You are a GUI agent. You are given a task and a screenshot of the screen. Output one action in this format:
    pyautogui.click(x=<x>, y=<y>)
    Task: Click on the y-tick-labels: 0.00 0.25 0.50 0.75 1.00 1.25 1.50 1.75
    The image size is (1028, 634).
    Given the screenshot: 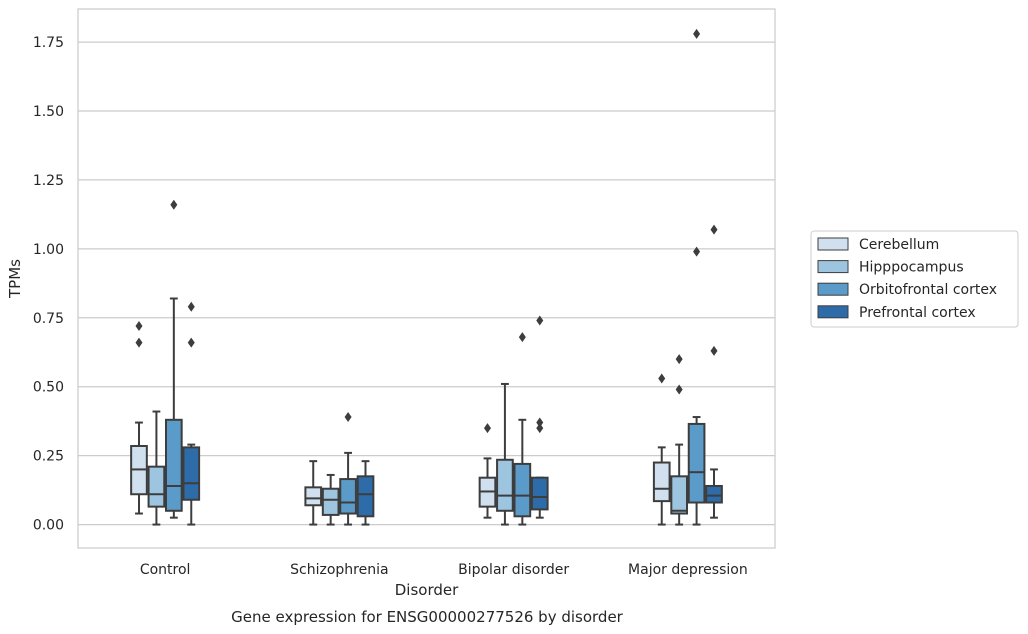 What is the action you would take?
    pyautogui.click(x=48, y=284)
    